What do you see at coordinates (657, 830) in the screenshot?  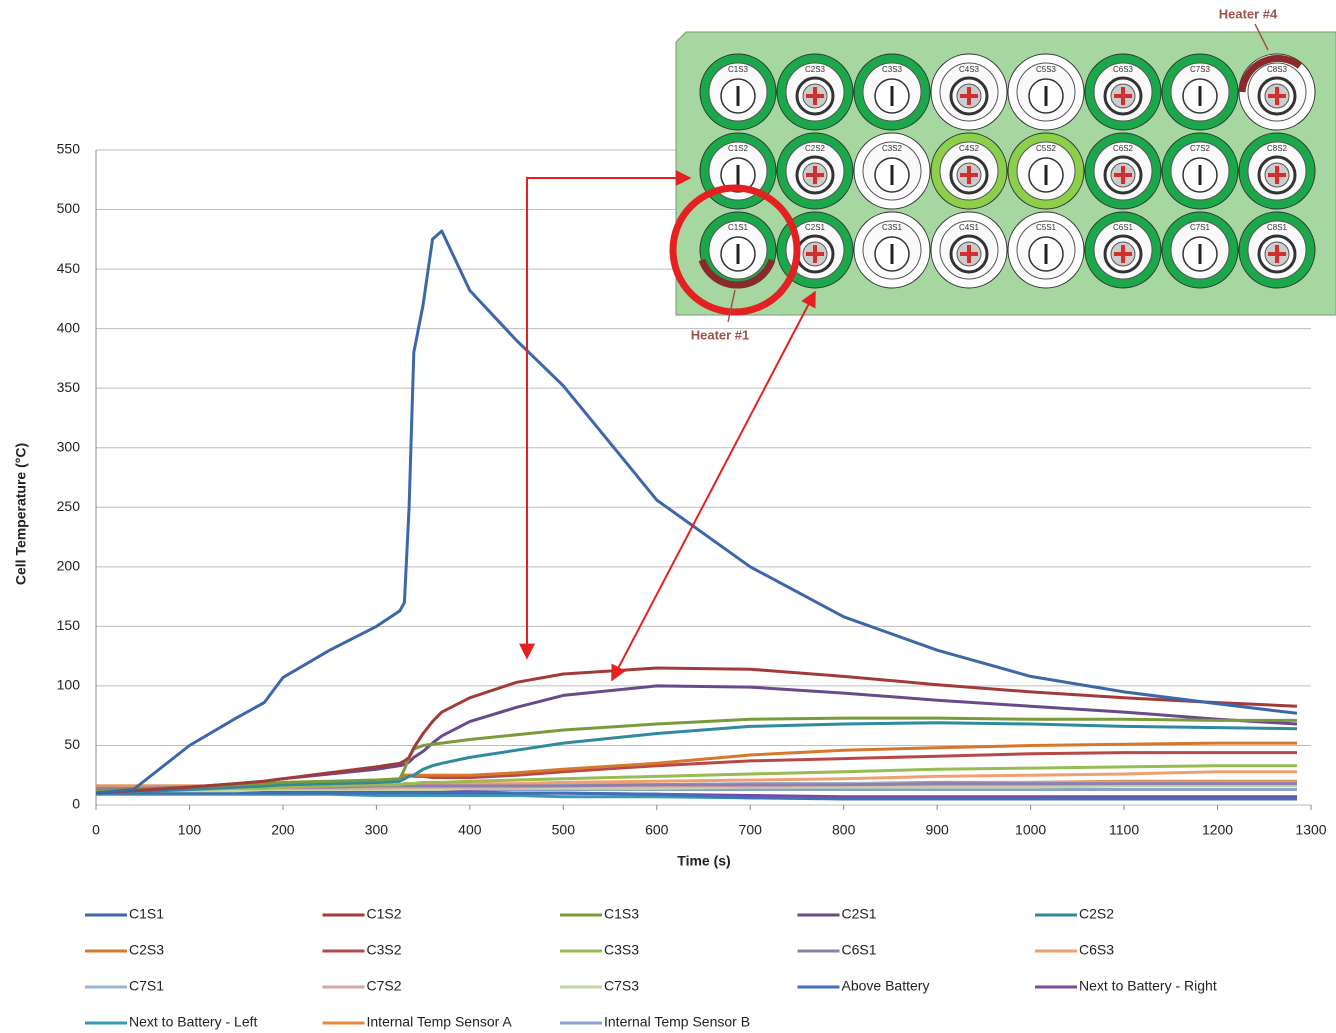 I see `x-tick-label: 600` at bounding box center [657, 830].